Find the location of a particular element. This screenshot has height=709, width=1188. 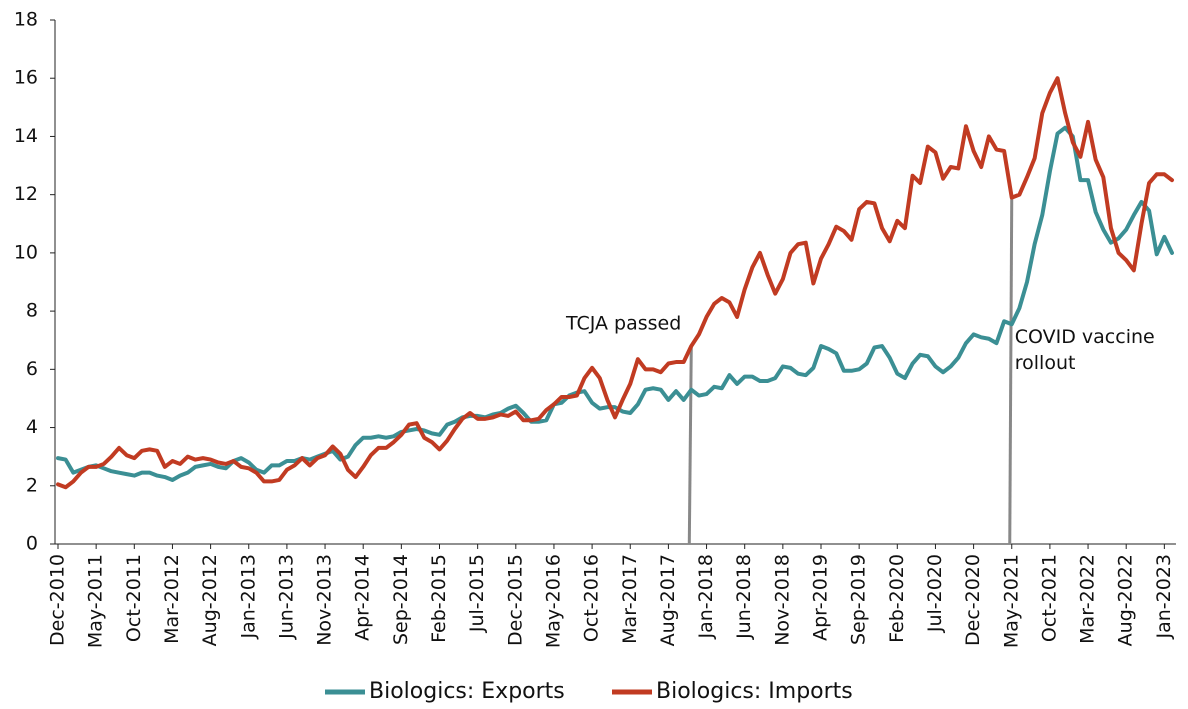

x-tick-label: Jul-2015 is located at coordinates (477, 593).